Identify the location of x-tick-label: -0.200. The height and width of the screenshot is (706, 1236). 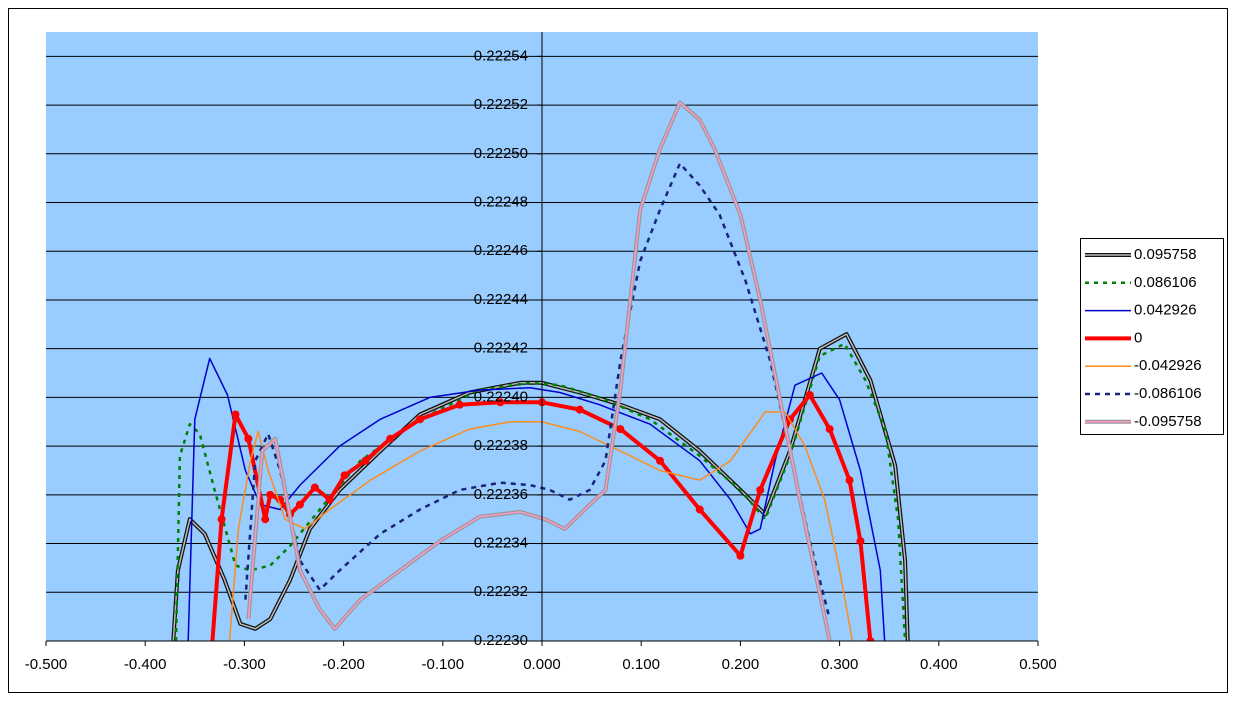
(343, 664).